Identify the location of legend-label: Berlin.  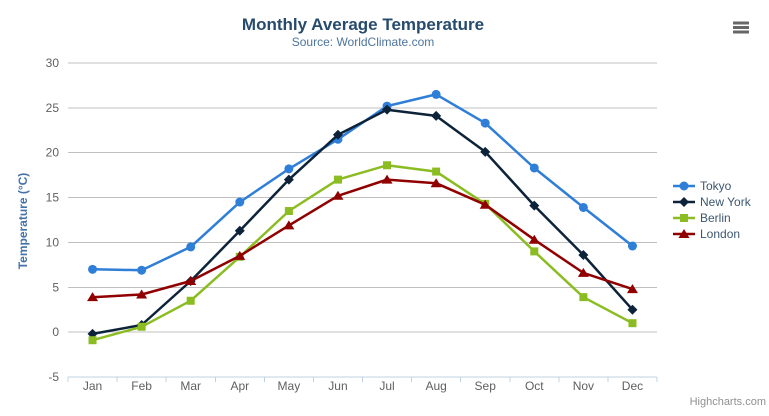
(715, 218).